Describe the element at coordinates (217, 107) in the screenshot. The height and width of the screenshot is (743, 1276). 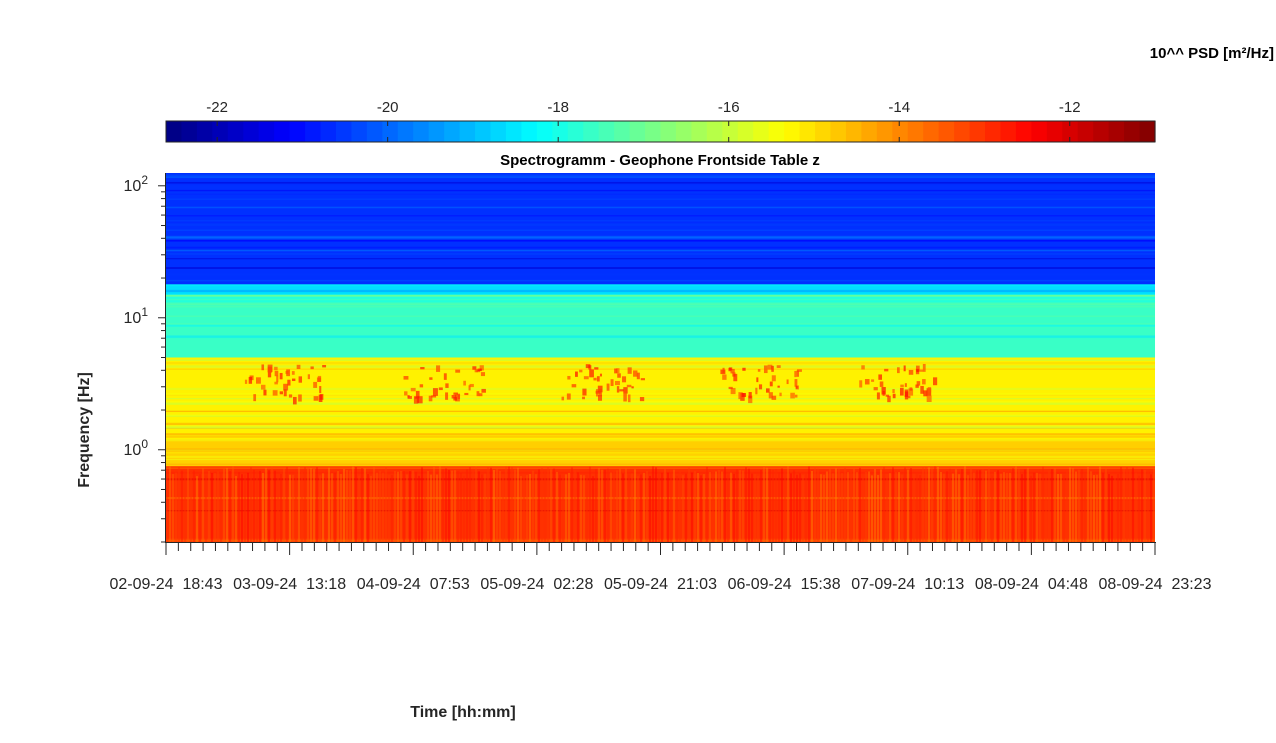
I see `colorbar-tick-label: -22` at that location.